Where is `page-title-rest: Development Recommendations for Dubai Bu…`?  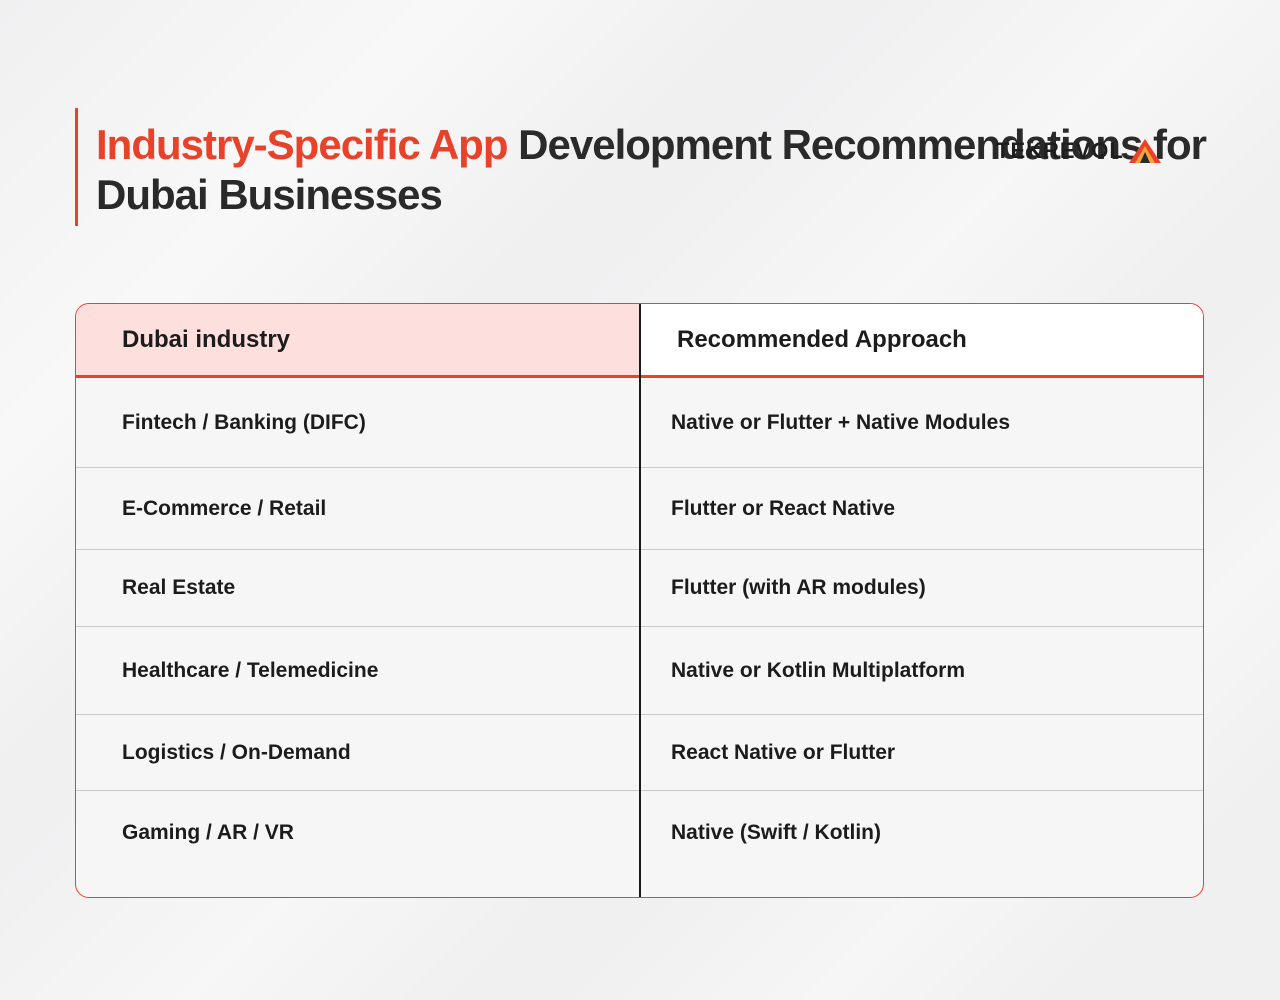 page-title-rest: Development Recommendations for Dubai Bu… is located at coordinates (651, 169).